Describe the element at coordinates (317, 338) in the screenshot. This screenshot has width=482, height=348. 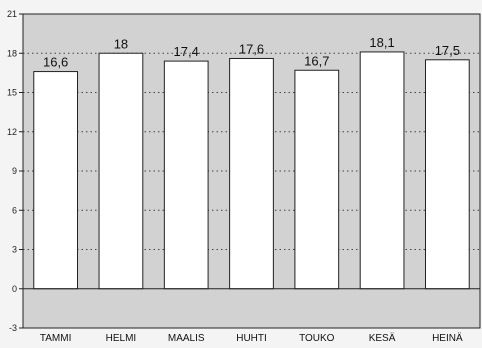
I see `category-label: TOUKO` at that location.